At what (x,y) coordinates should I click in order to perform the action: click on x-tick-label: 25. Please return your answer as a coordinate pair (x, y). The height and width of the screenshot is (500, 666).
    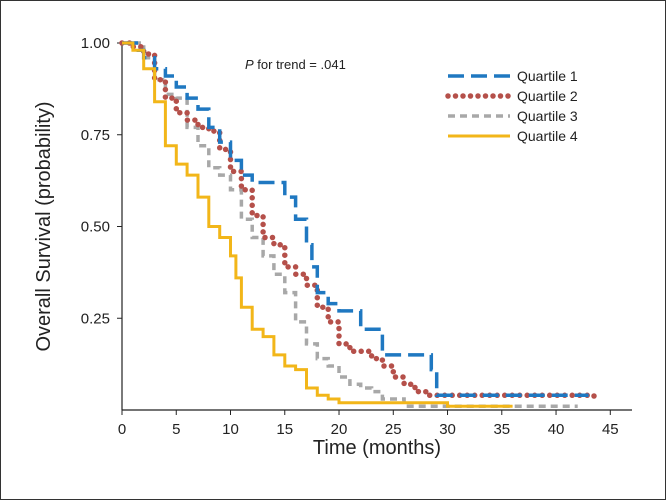
    Looking at the image, I should click on (393, 429).